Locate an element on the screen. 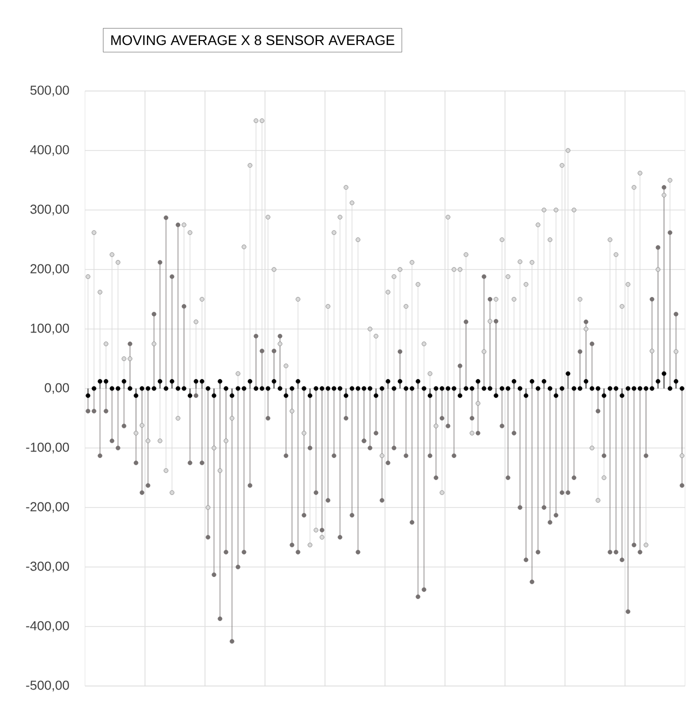 The height and width of the screenshot is (713, 686). y-tick-label: -500,00 is located at coordinates (47, 686).